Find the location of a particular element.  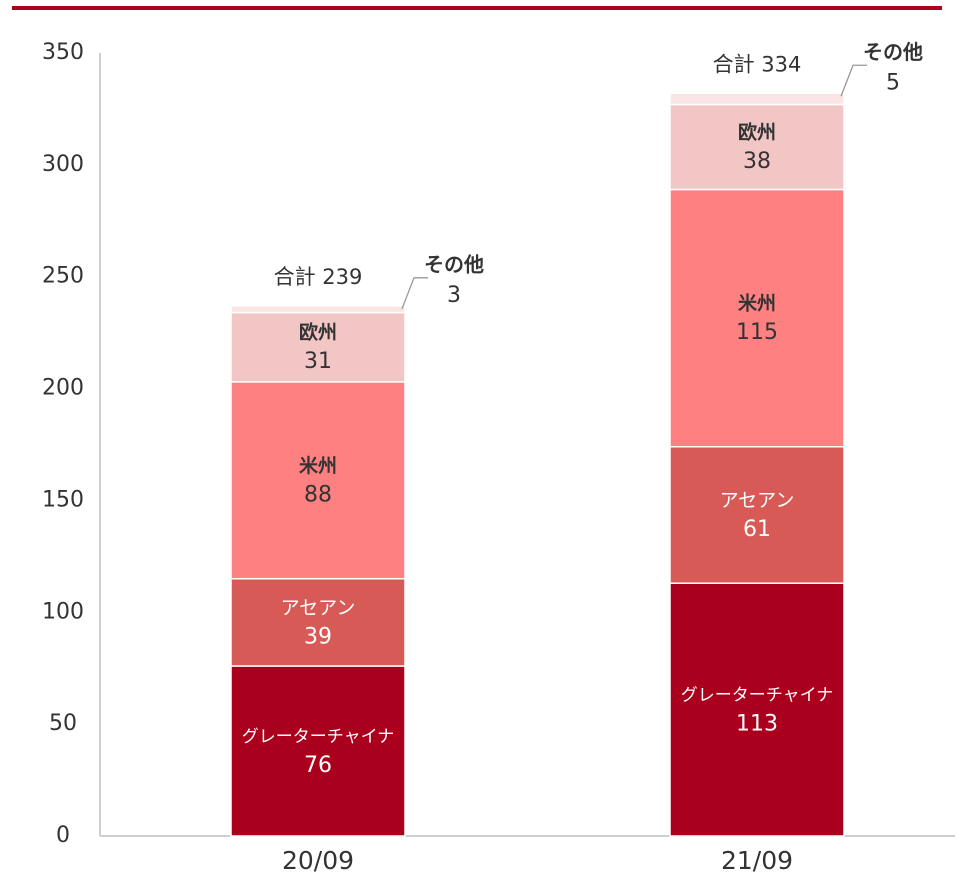

y-tick-label: 100 is located at coordinates (63, 611).